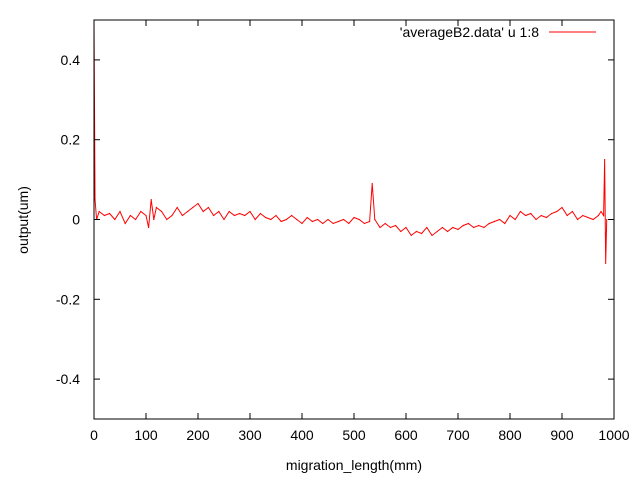 This screenshot has width=640, height=480. I want to click on x-tick-label: 800, so click(510, 435).